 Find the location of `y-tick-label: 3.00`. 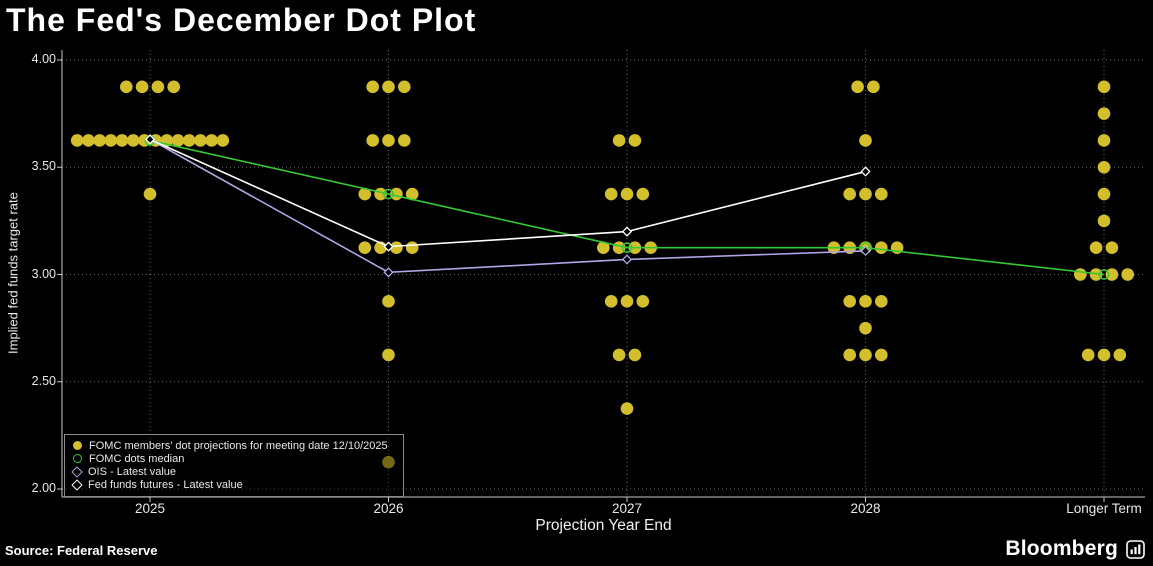

y-tick-label: 3.00 is located at coordinates (43, 273).